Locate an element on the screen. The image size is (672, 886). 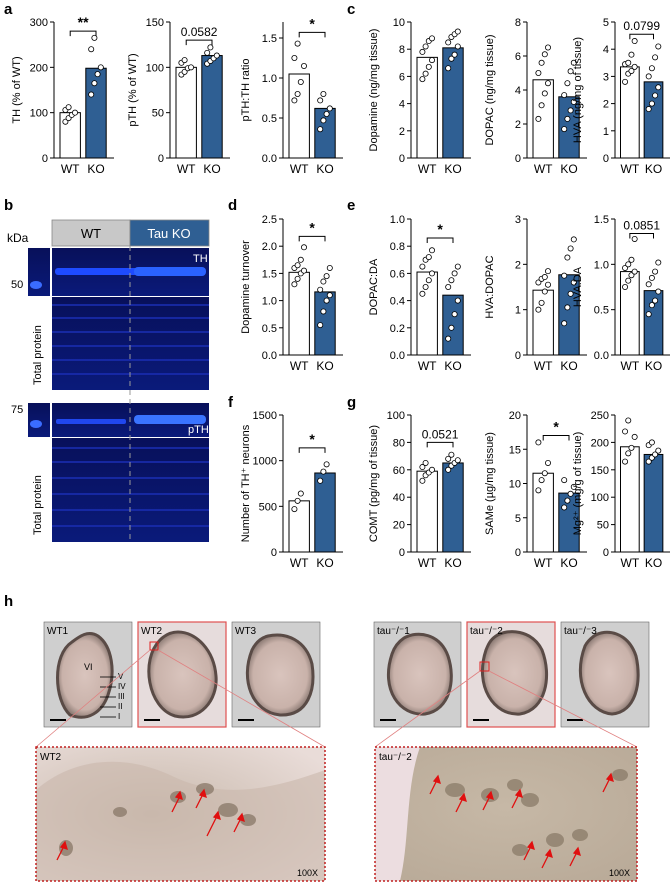
y-axis-label: SAMe (µg/mg tissue) is located at coordinates (490, 483).